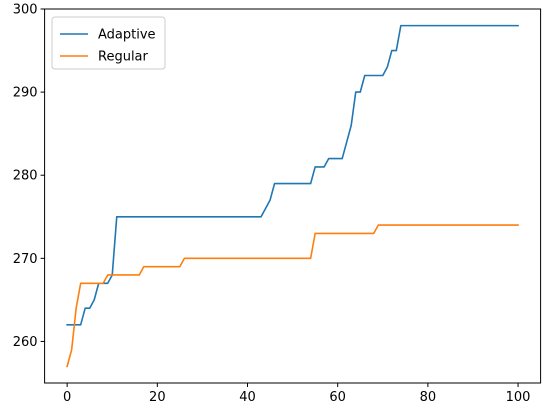  Describe the element at coordinates (337, 397) in the screenshot. I see `x-tick-label: 60` at that location.